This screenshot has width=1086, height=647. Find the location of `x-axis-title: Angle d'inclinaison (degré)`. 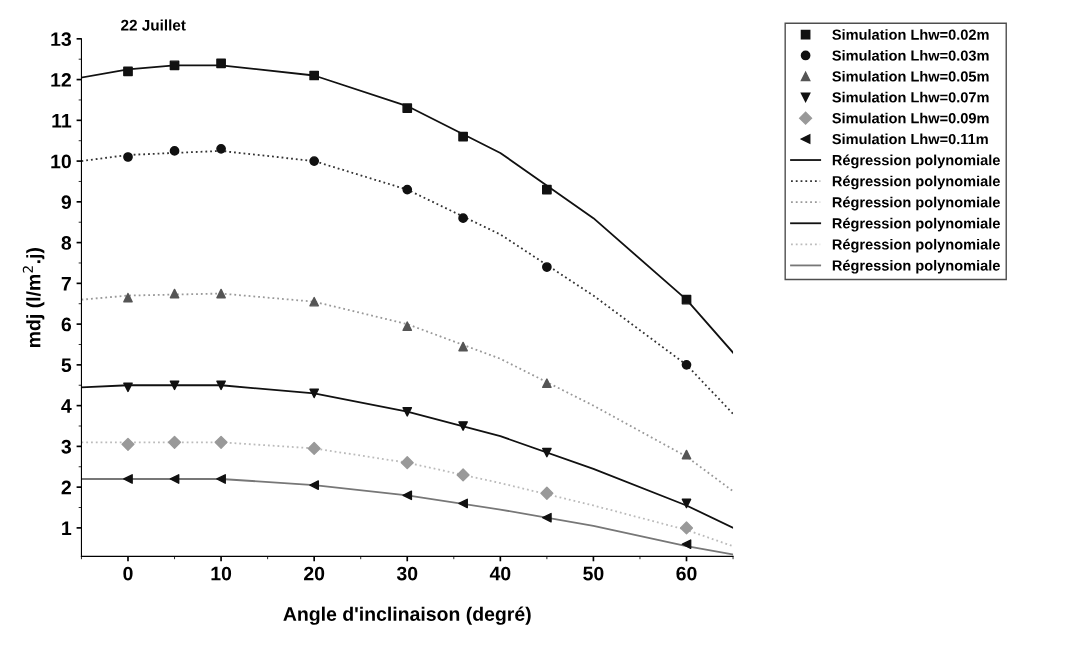

x-axis-title: Angle d'inclinaison (degré) is located at coordinates (407, 615).